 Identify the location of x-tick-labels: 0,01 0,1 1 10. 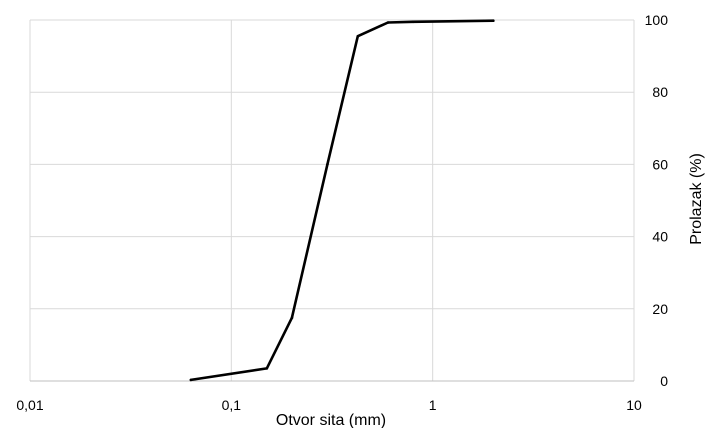
(329, 405).